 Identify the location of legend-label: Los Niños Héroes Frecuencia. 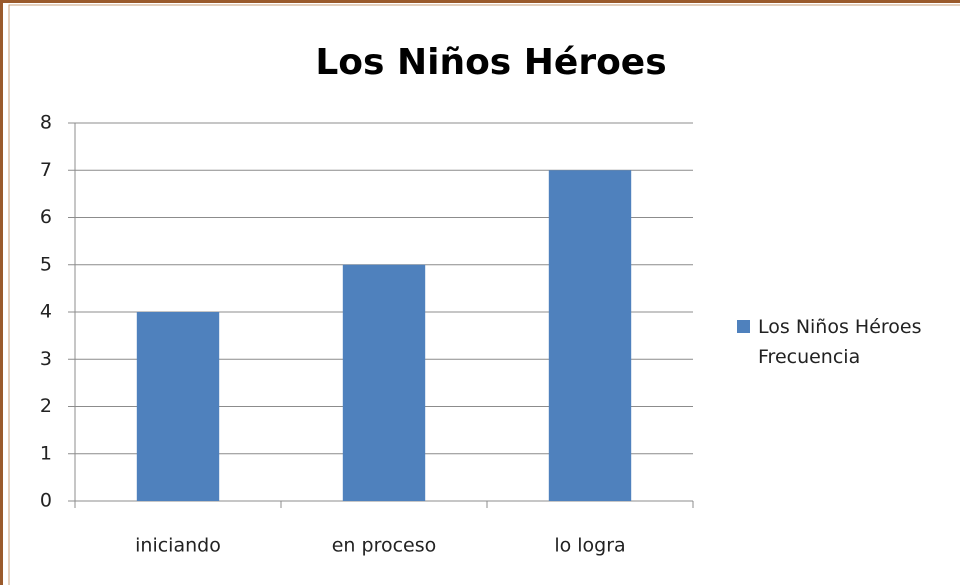
(840, 342).